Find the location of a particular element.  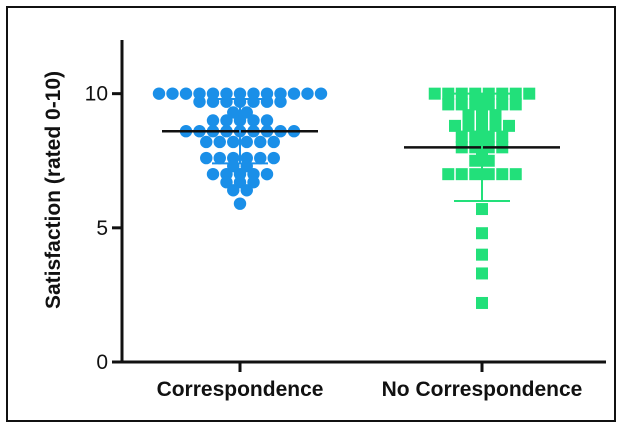

x-category-label: Correspondence is located at coordinates (240, 389).